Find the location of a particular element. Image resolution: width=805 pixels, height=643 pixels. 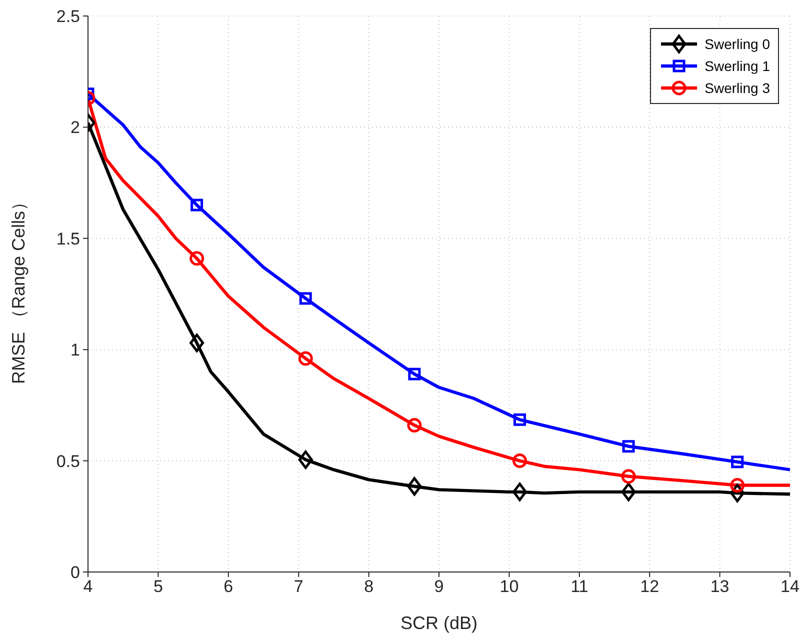

legend-label: Swerling 0 is located at coordinates (737, 44).